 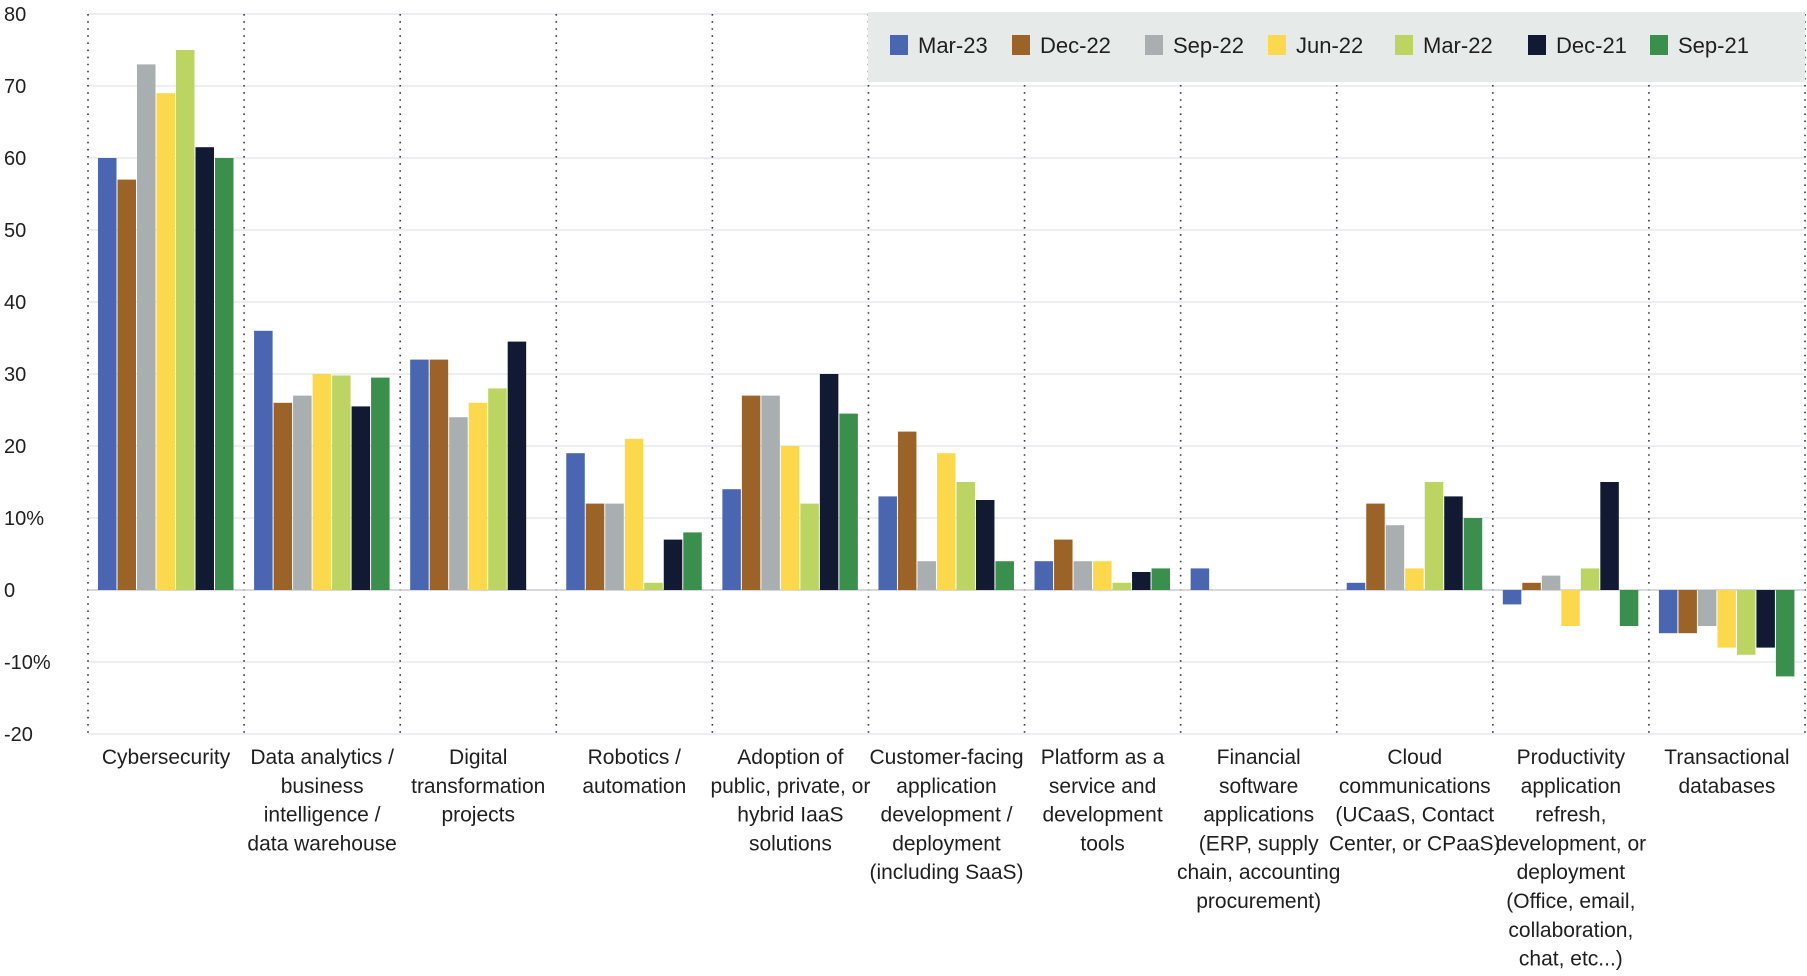 What do you see at coordinates (1075, 45) in the screenshot?
I see `legend-label: Dec-22` at bounding box center [1075, 45].